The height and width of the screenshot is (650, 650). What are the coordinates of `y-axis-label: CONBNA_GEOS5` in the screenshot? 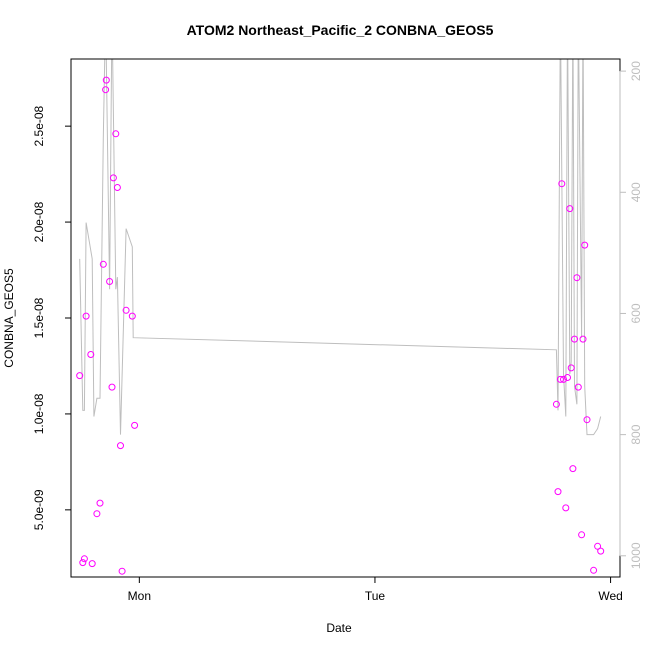 It's located at (9, 318).